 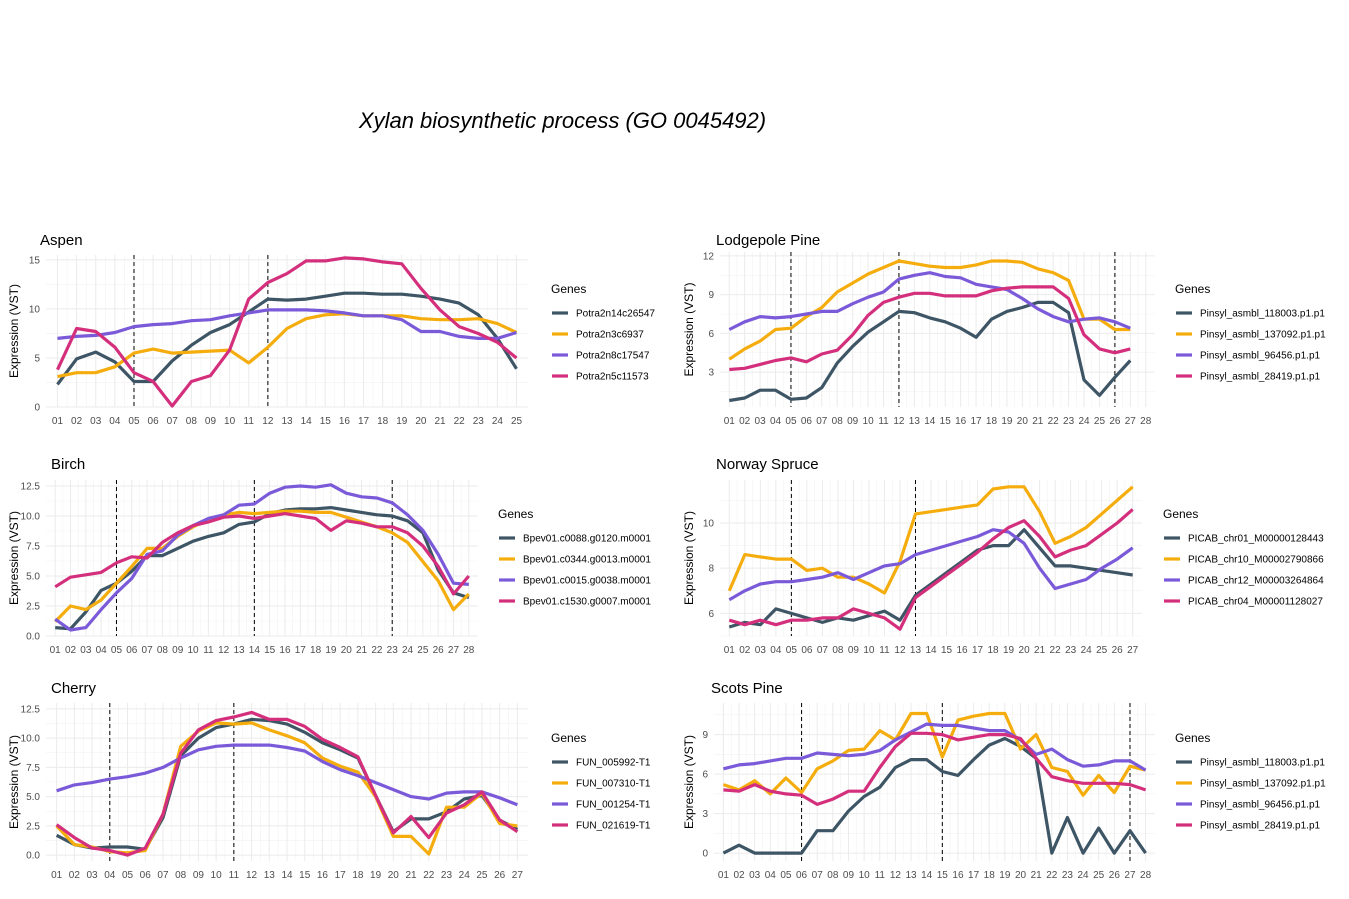 What do you see at coordinates (33, 856) in the screenshot?
I see `y-tick-label: 0.0` at bounding box center [33, 856].